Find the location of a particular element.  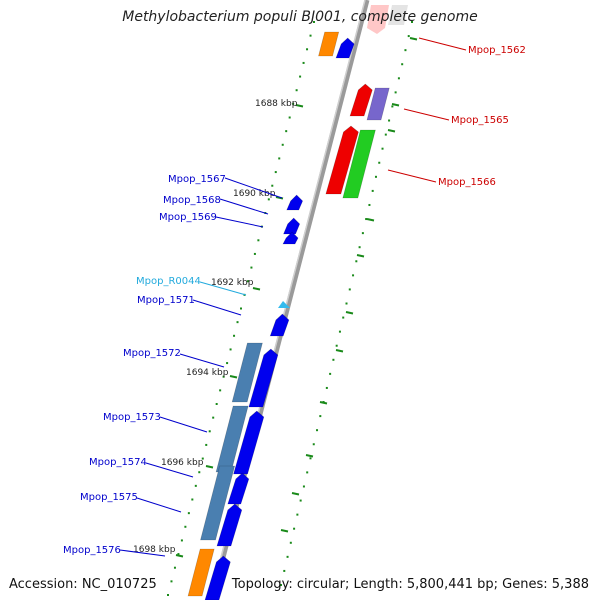

gene-block-mpop-1574-steel is located at coordinates (218, 503).